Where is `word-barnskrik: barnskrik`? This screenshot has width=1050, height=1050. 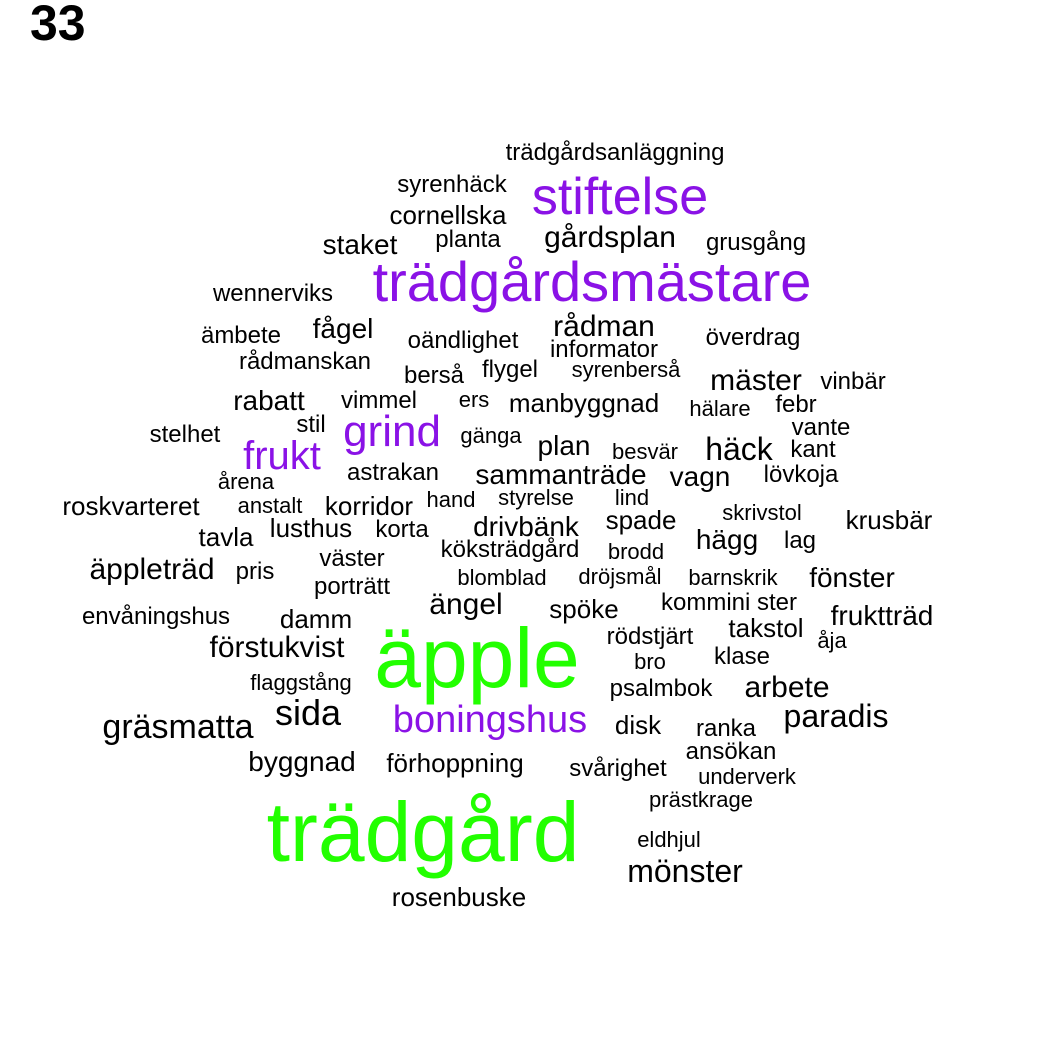
word-barnskrik: barnskrik is located at coordinates (733, 577).